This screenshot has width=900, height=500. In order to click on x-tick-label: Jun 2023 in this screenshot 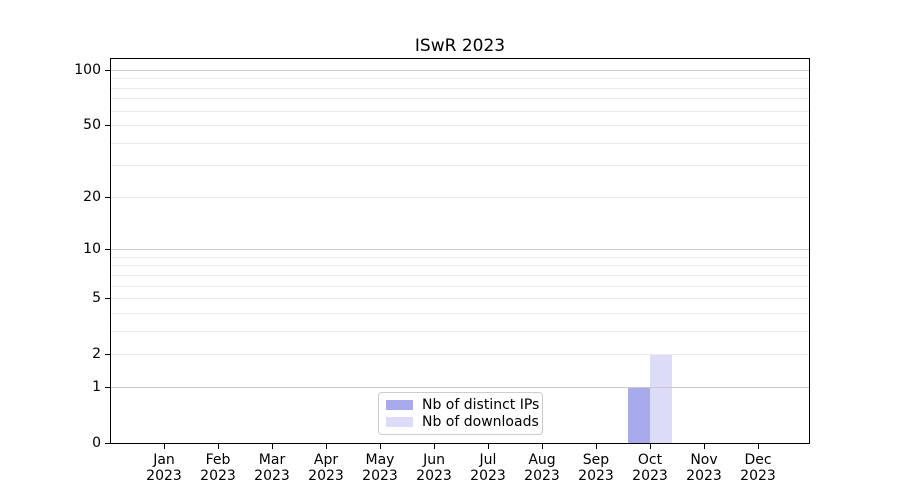, I will do `click(434, 468)`.